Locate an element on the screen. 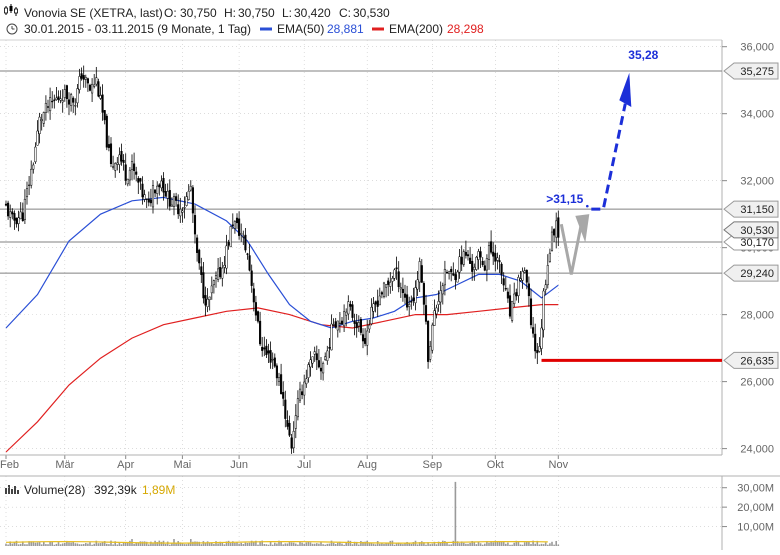  volume-icon is located at coordinates (12, 489).